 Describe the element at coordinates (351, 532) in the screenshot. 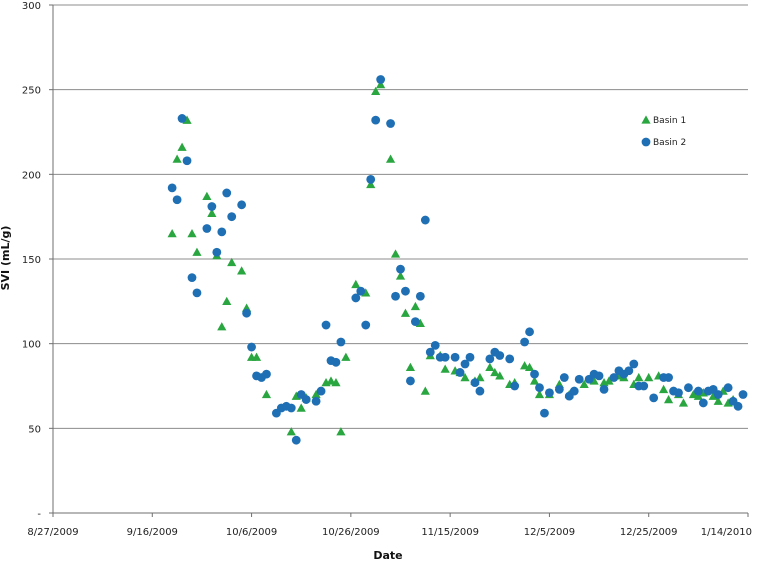

I see `x-tick-label: 10/26/2009` at that location.